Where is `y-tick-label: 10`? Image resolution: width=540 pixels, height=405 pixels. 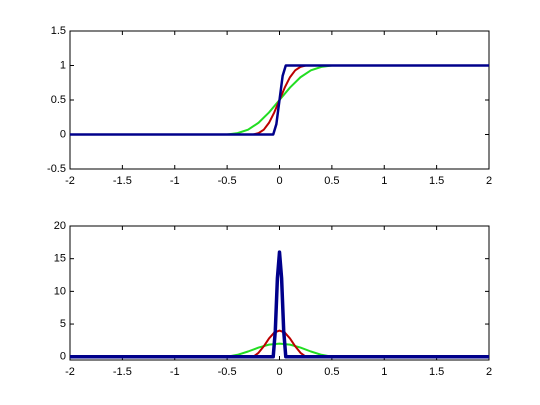 y-tick-label: 10 is located at coordinates (60, 291).